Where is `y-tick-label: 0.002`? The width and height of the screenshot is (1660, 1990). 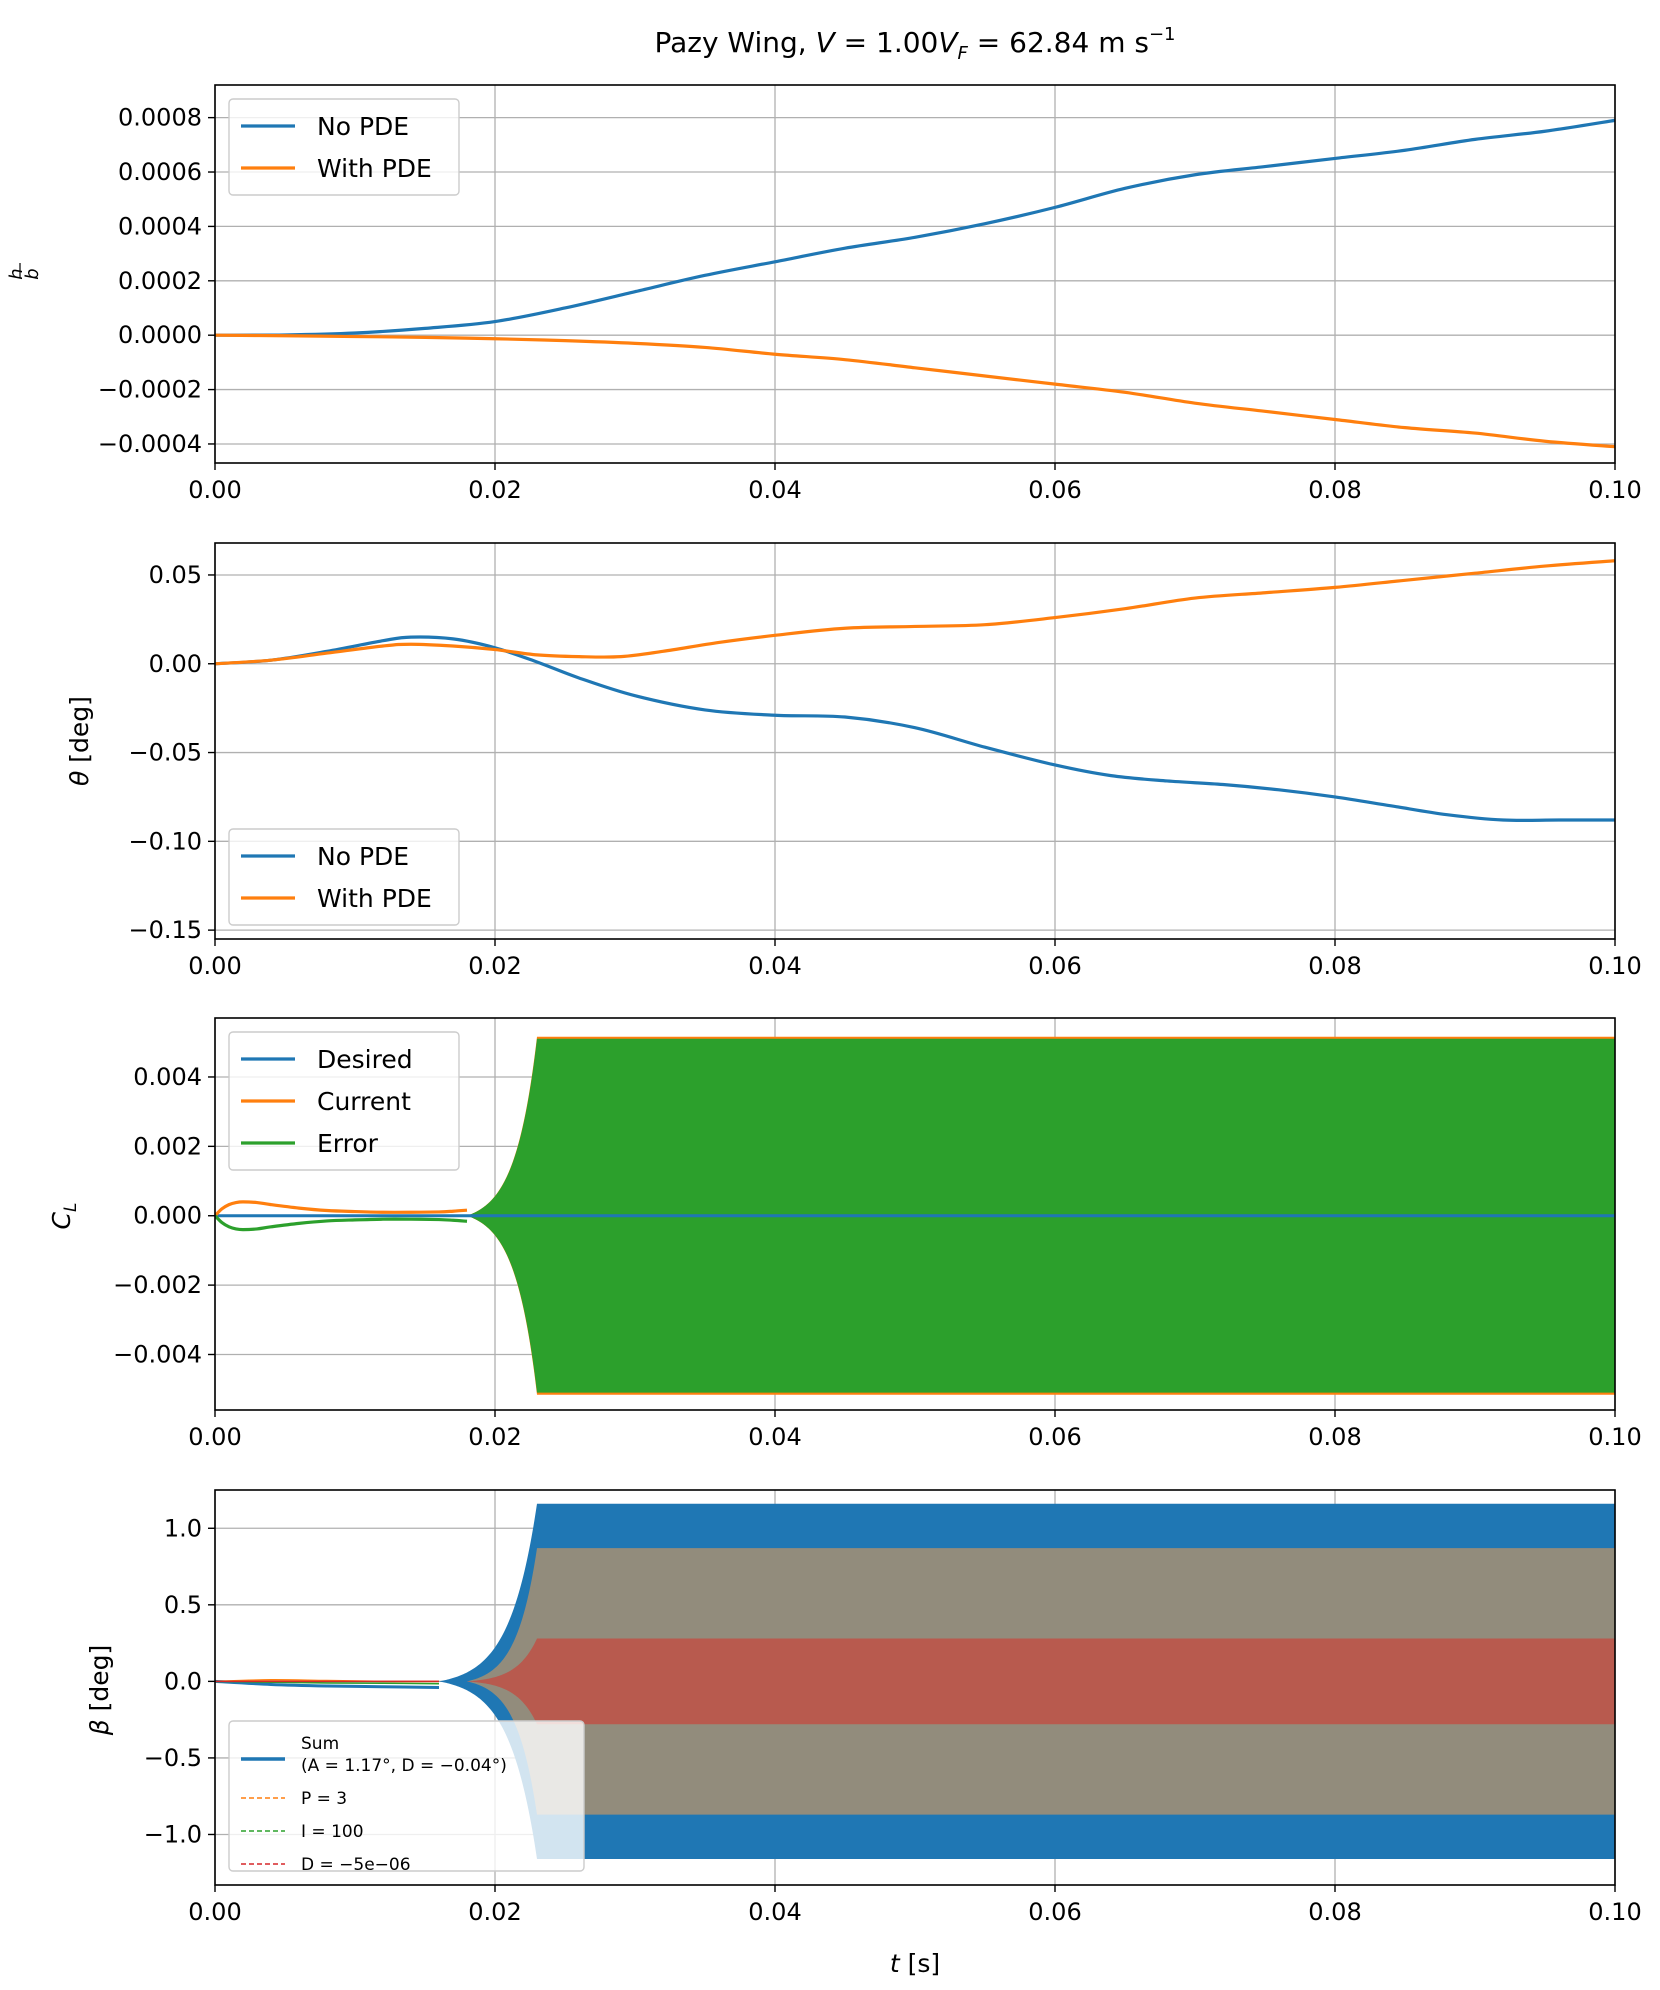
y-tick-label: 0.002 is located at coordinates (167, 1146).